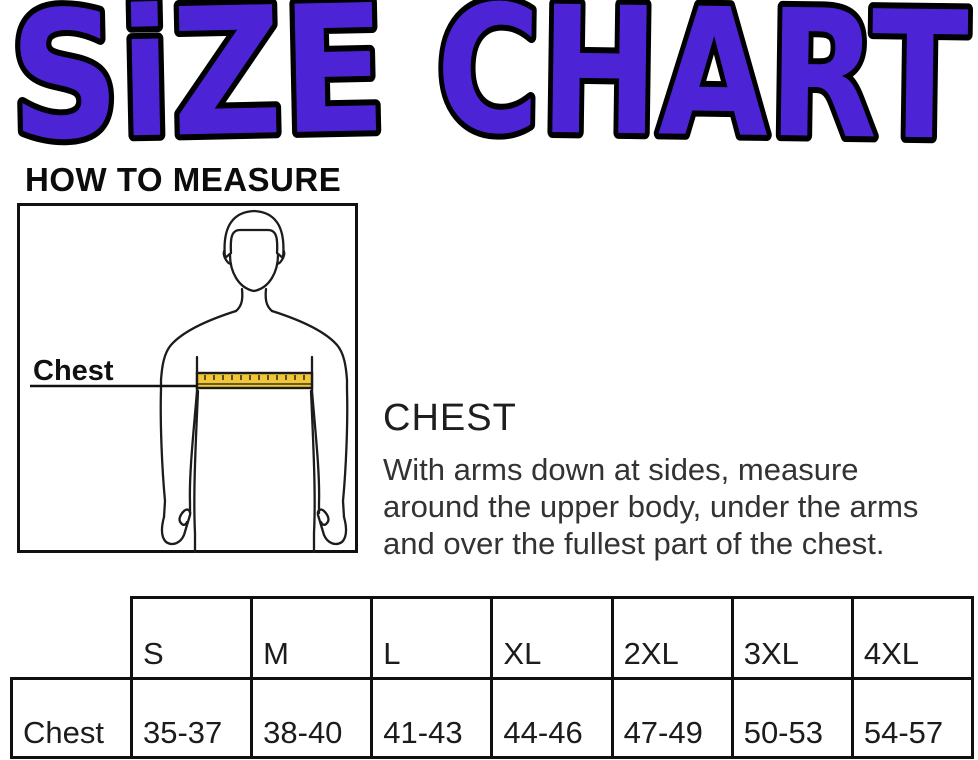 The height and width of the screenshot is (760, 978). I want to click on size-header-row: S M L XL 2XL 3XL 4XL, so click(493, 638).